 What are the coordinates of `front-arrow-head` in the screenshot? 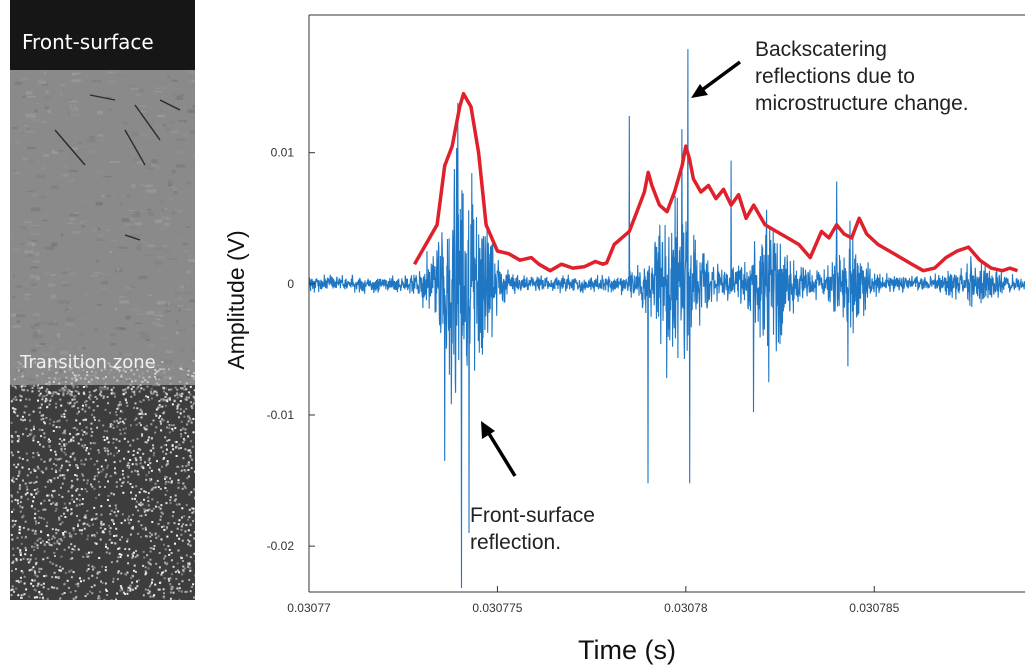 It's located at (488, 430).